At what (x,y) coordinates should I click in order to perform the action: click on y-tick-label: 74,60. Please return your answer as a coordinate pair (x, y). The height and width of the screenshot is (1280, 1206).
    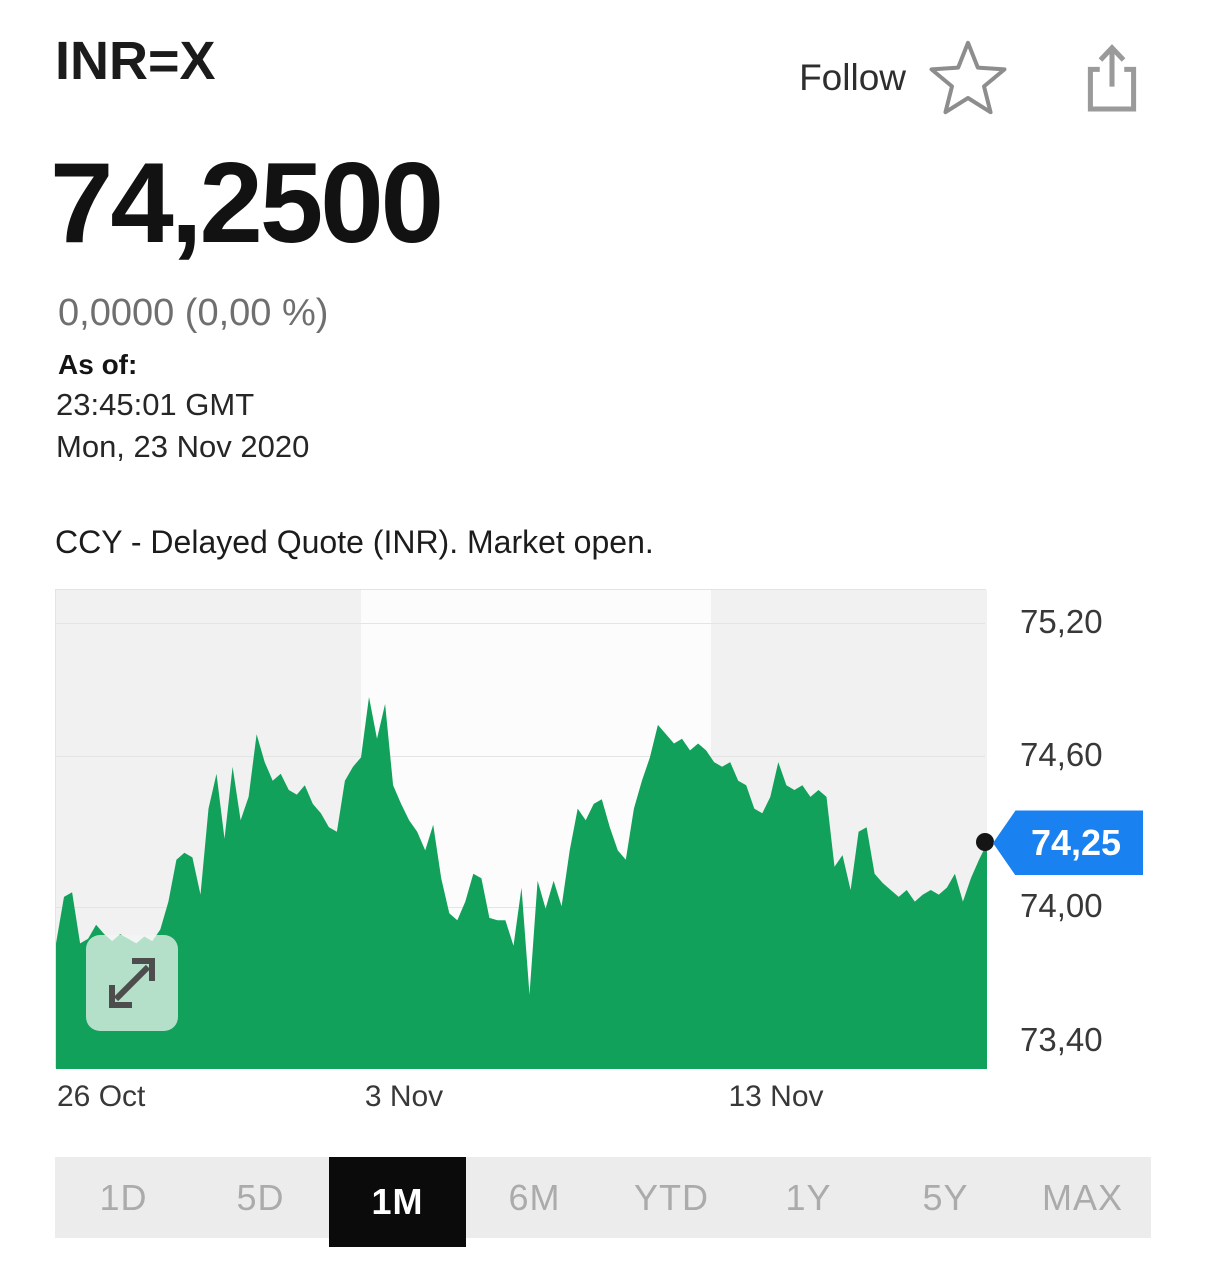
    Looking at the image, I should click on (1061, 754).